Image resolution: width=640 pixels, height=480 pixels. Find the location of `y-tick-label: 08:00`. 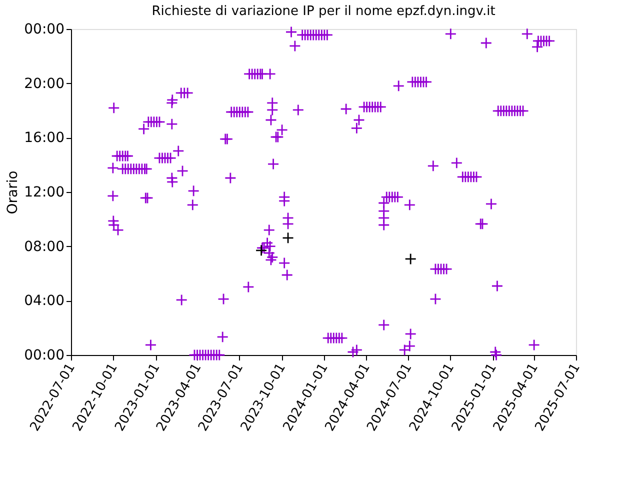

y-tick-label: 08:00 is located at coordinates (44, 246).